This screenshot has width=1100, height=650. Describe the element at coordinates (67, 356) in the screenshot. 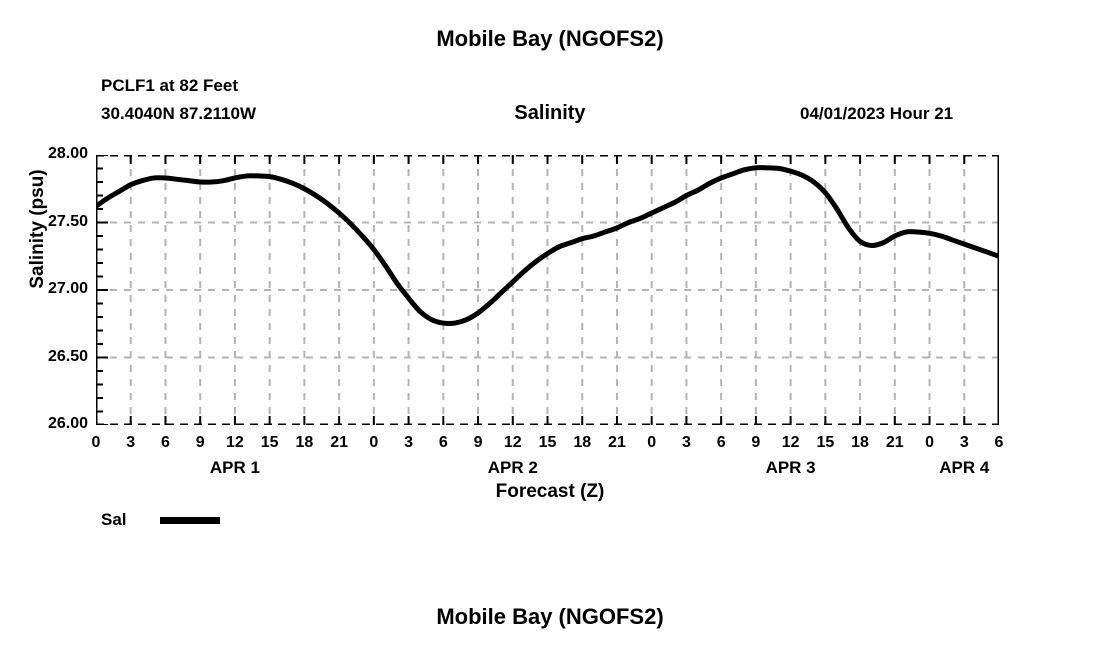

I see `y-axis-tick-label: 26.50` at that location.